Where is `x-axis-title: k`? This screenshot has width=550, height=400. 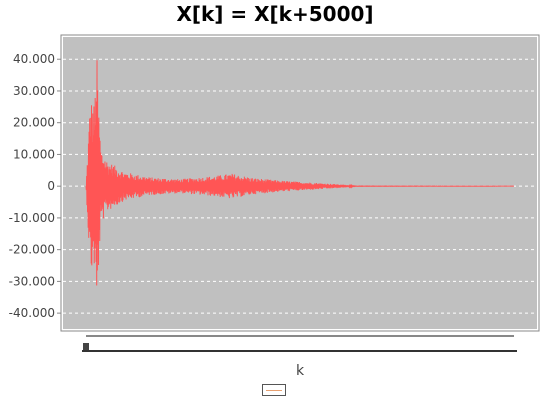 x-axis-title: k is located at coordinates (300, 371).